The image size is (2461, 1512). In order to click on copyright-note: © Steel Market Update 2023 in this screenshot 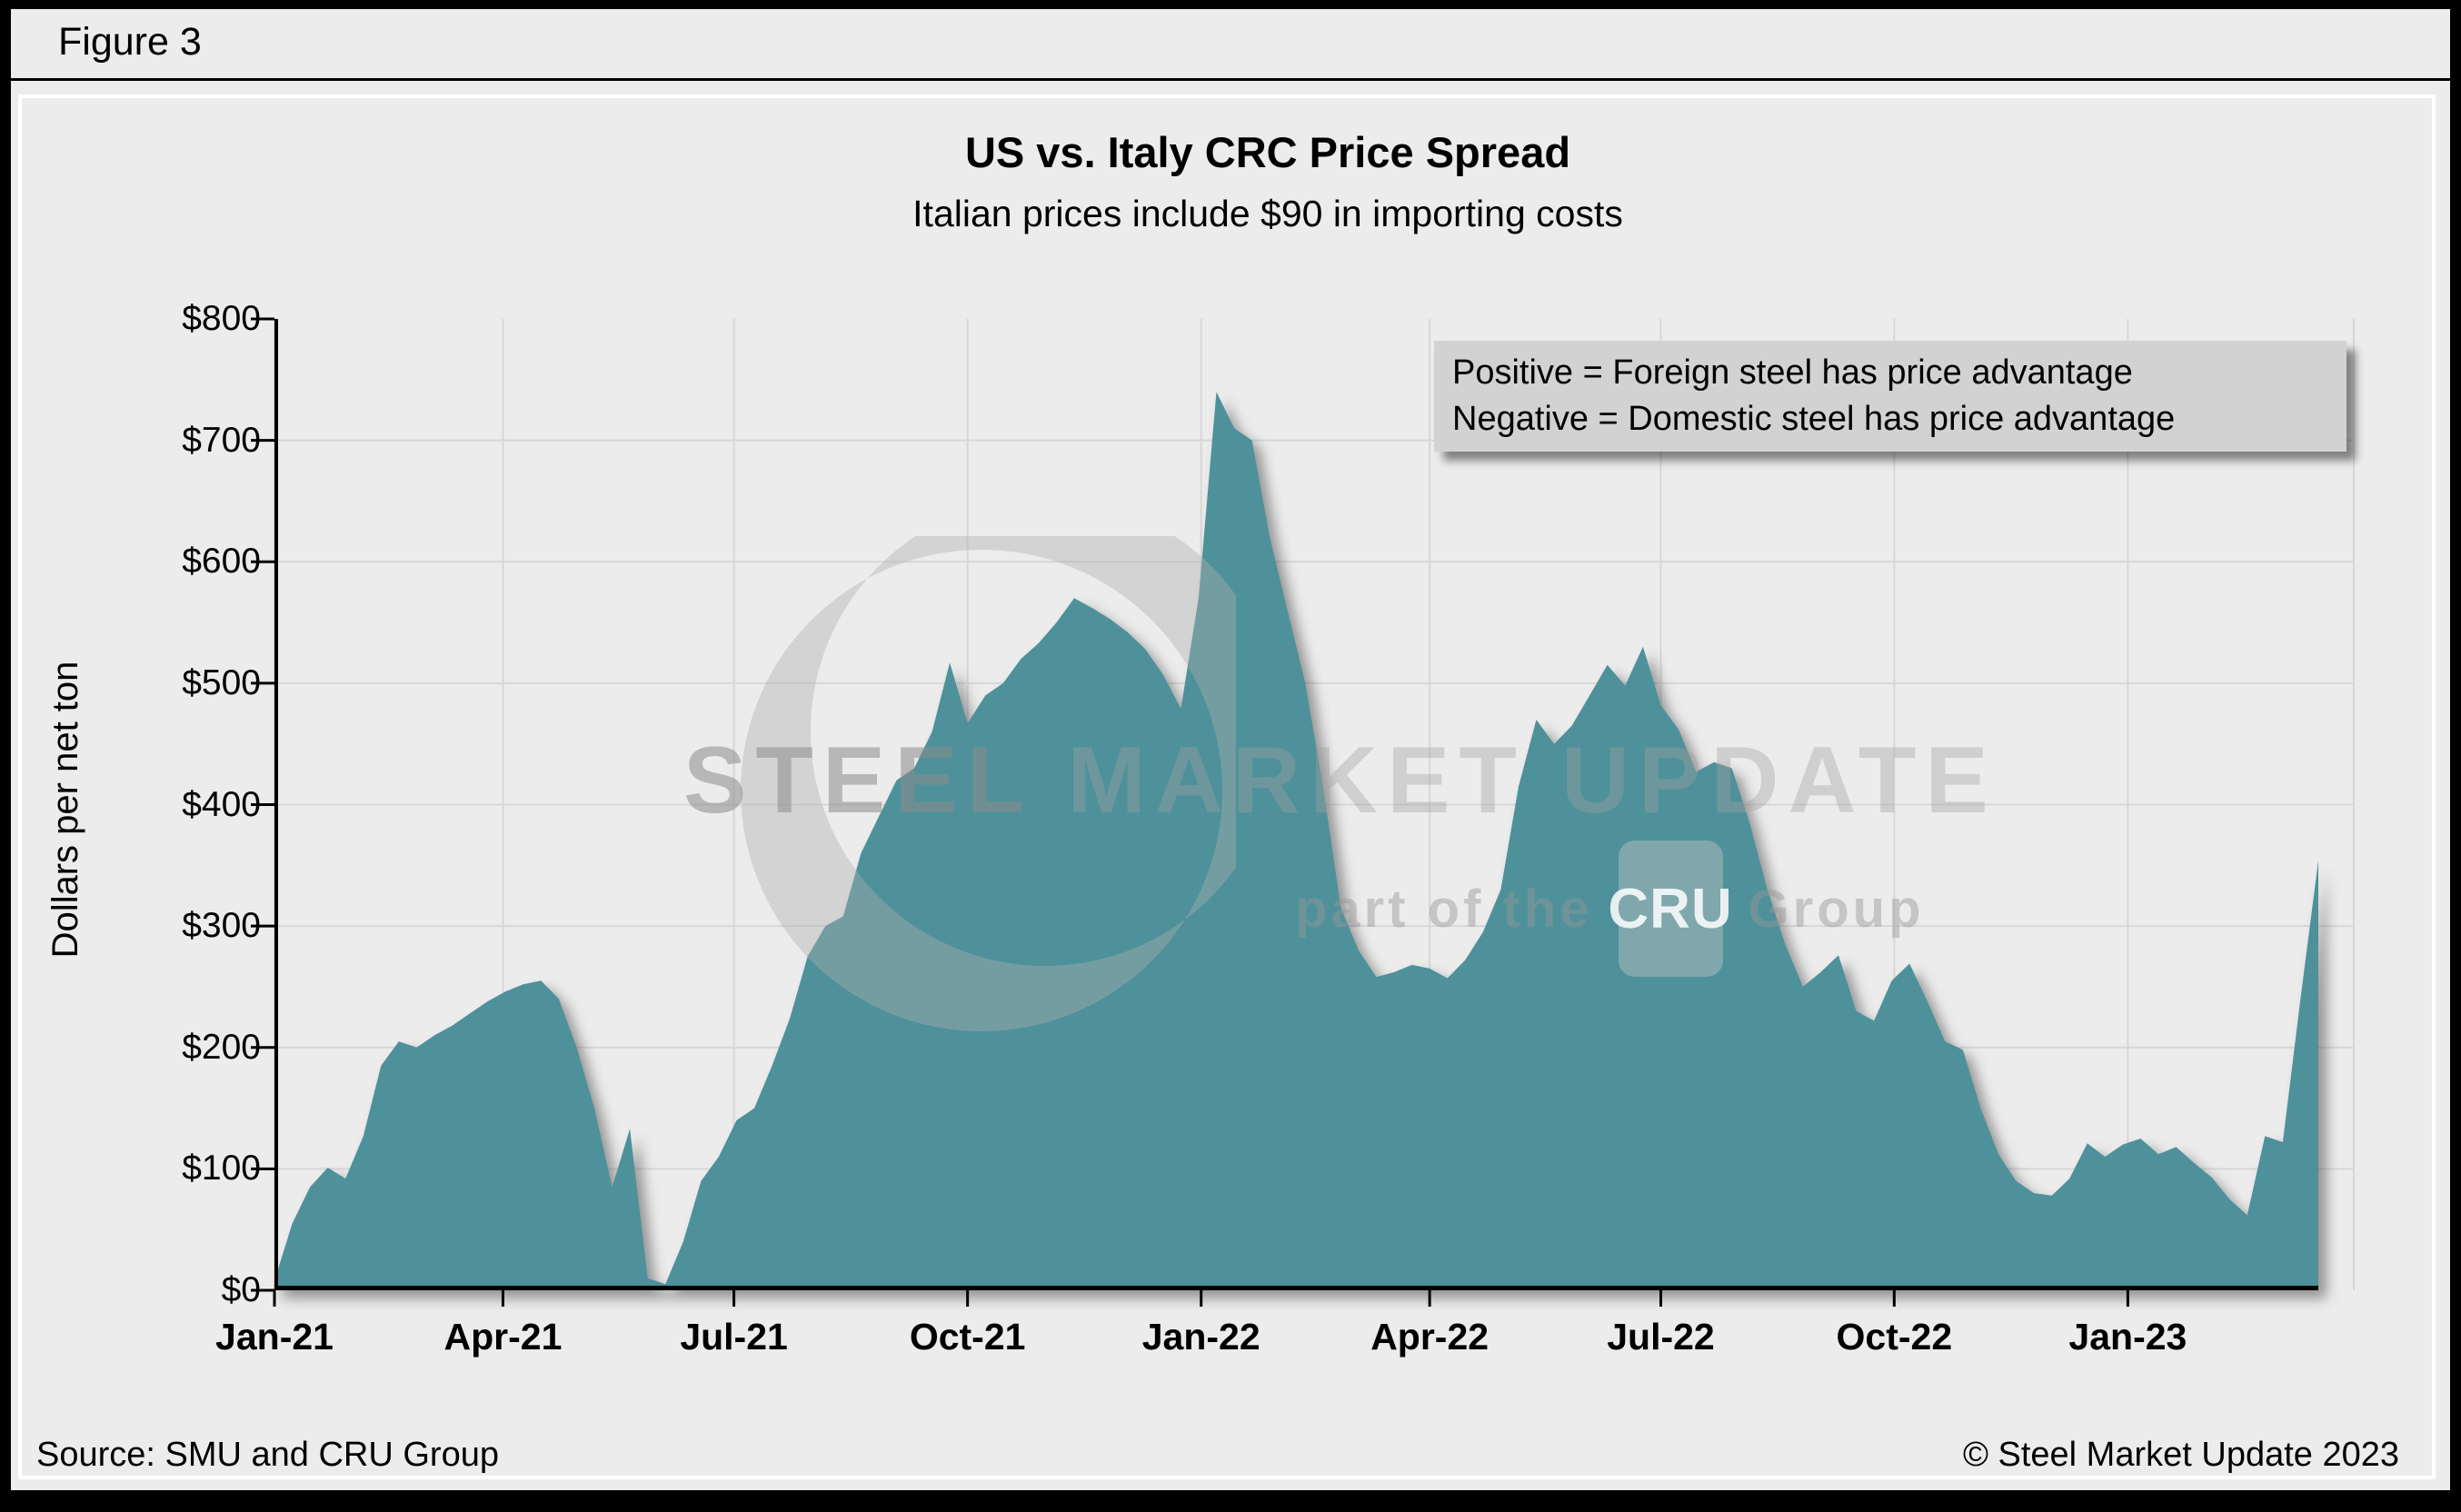, I will do `click(2180, 1455)`.